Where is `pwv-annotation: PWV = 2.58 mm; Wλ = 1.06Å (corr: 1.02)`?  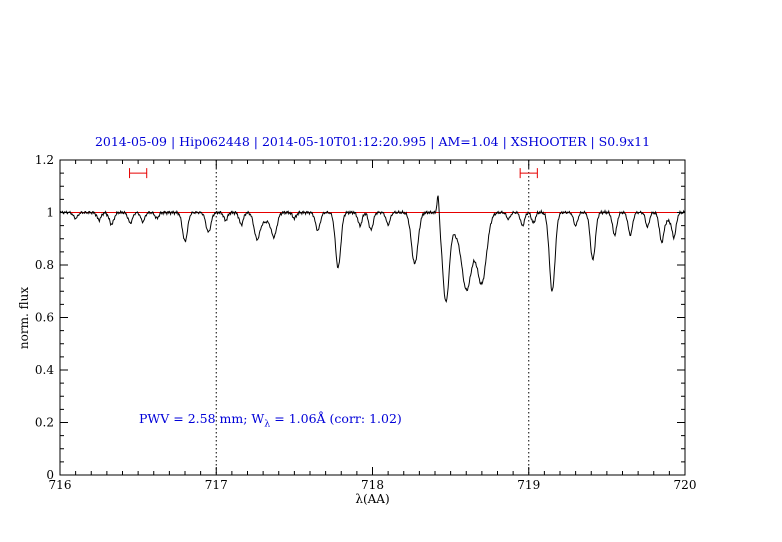 pwv-annotation: PWV = 2.58 mm; Wλ = 1.06Å (corr: 1.02) is located at coordinates (270, 420).